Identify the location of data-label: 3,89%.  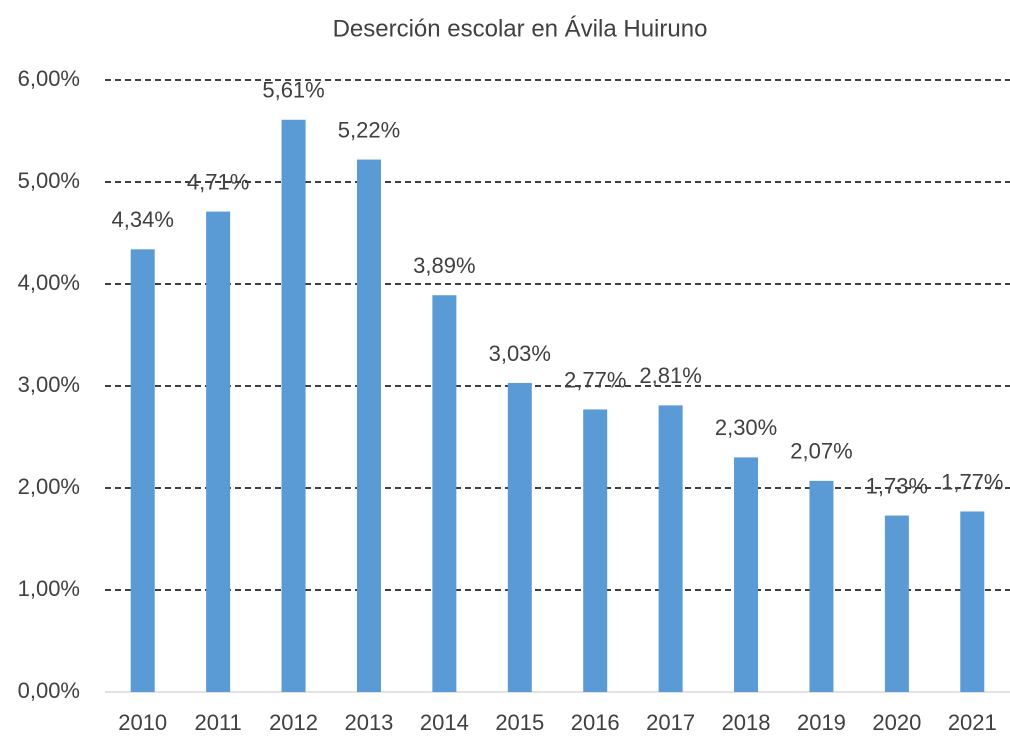
(444, 265).